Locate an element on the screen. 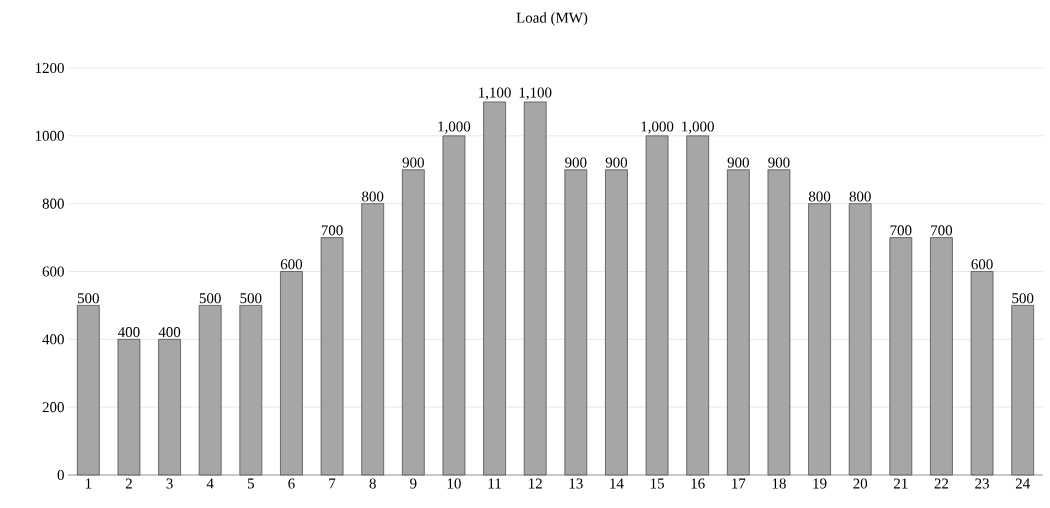 This screenshot has height=508, width=1050. y-tick-label: 1000 is located at coordinates (49, 135).